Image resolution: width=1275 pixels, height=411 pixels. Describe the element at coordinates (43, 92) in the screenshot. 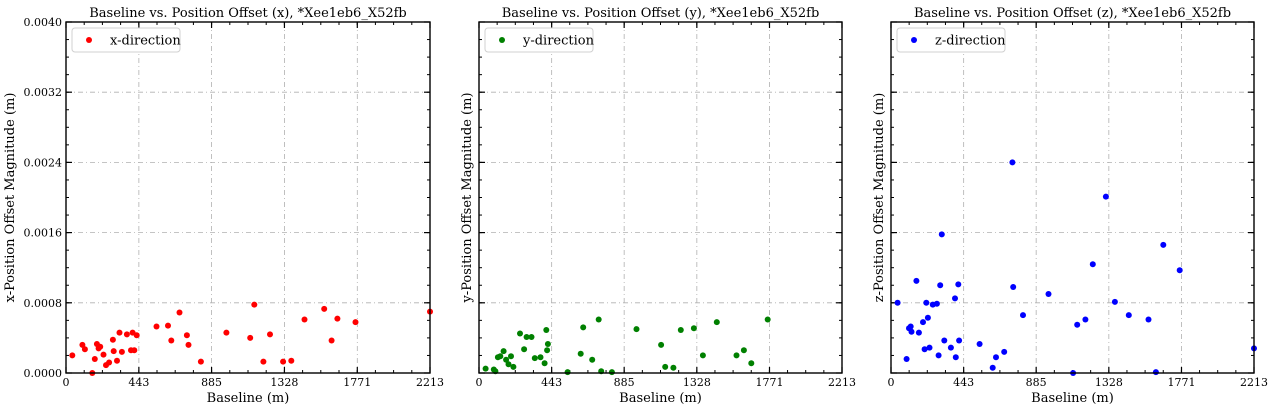

I see `y-tick-label: 0.0032` at that location.